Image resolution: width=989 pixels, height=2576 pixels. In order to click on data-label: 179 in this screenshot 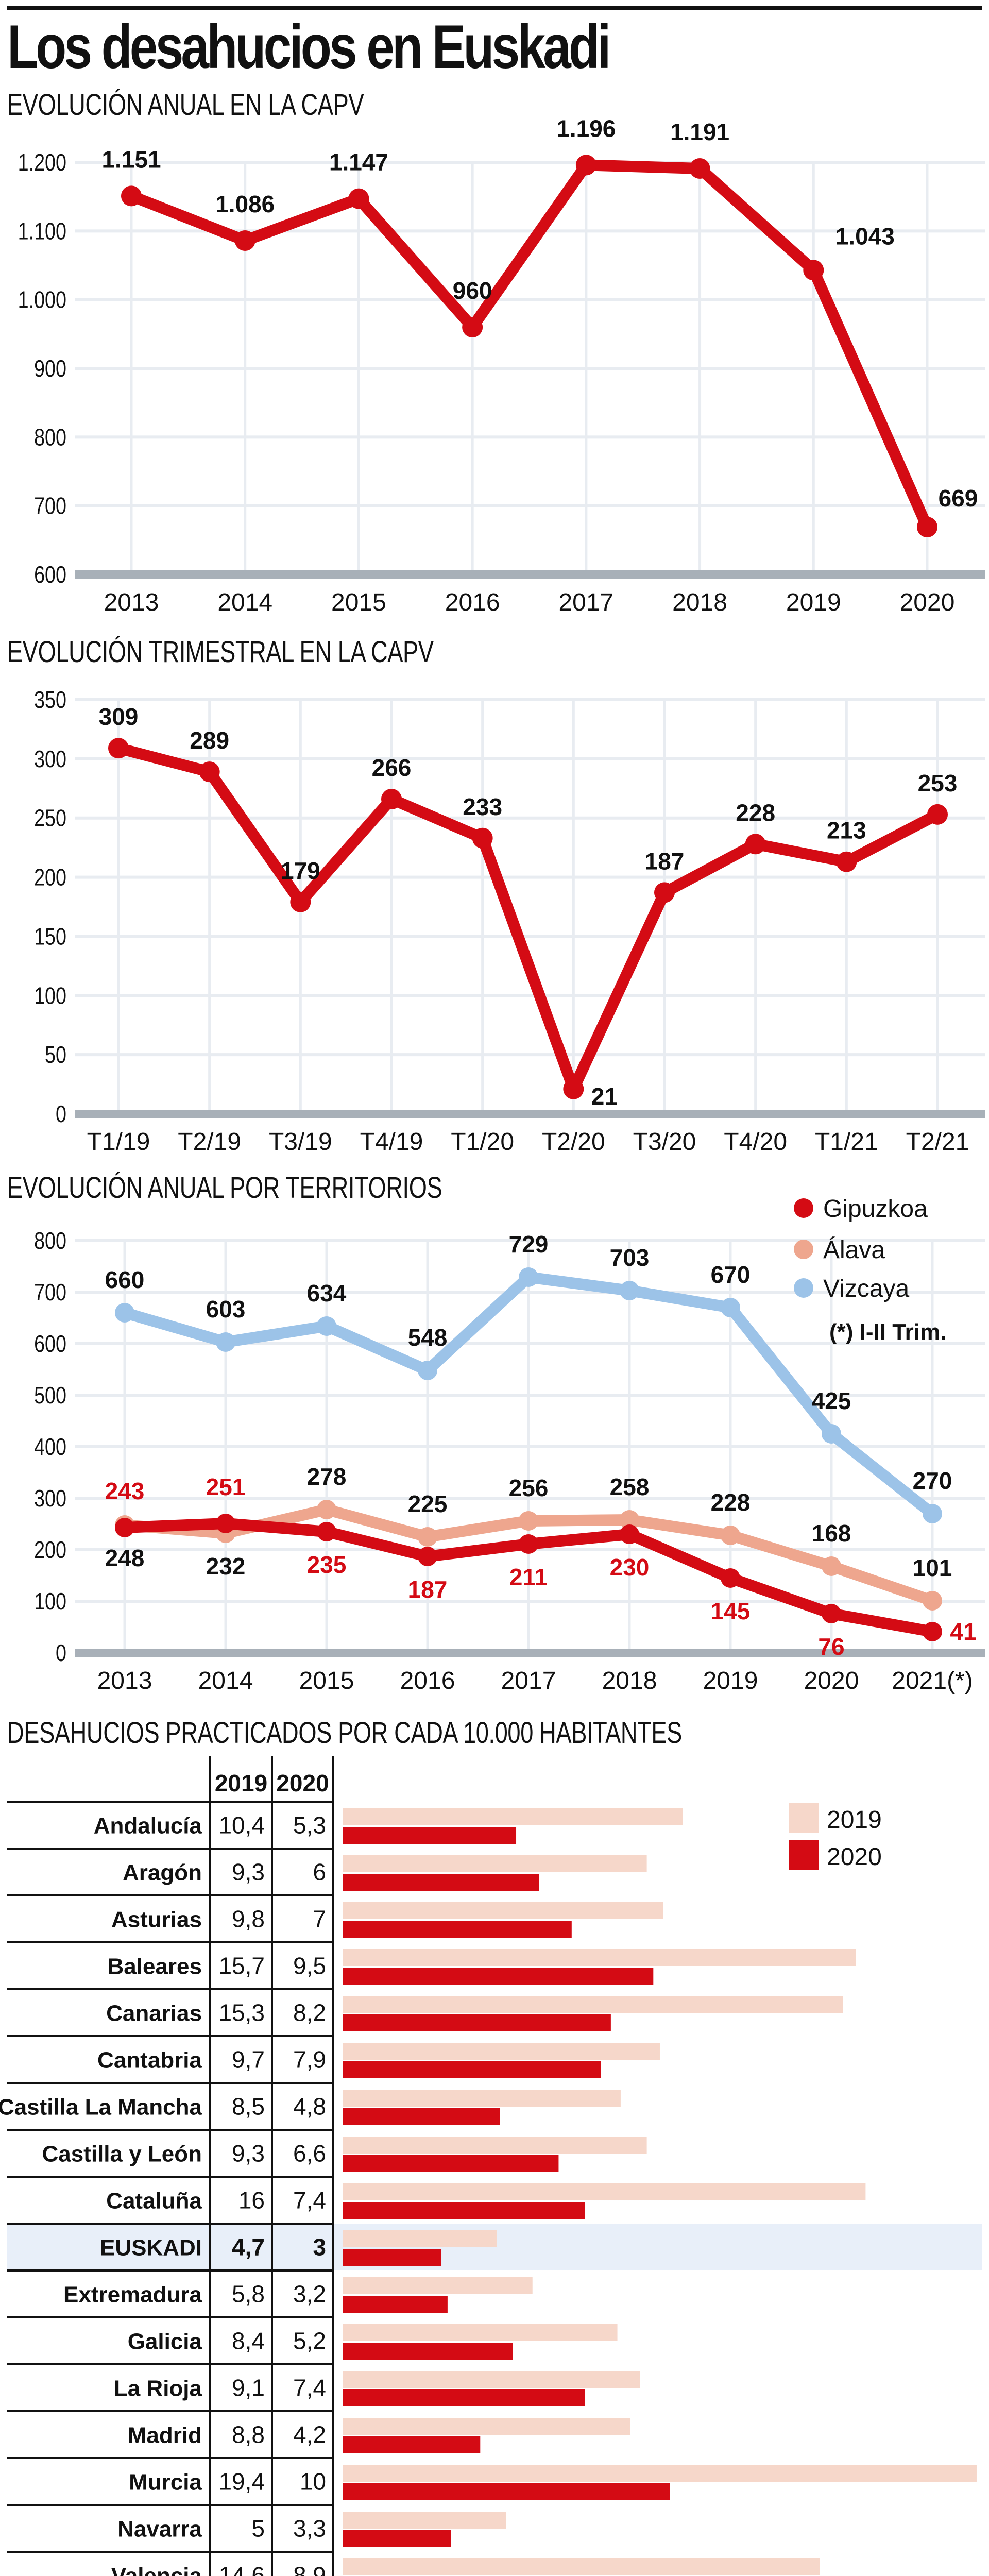, I will do `click(300, 870)`.